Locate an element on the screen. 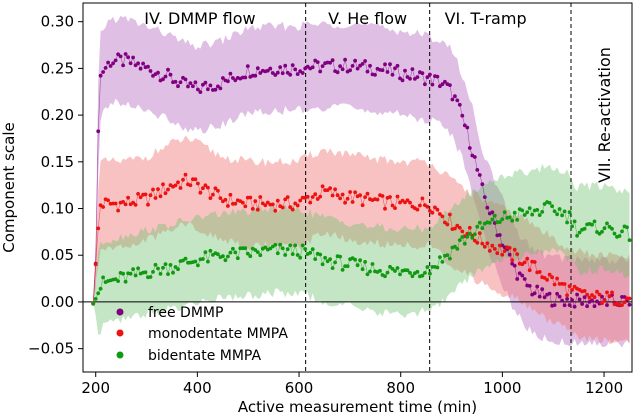 The image size is (634, 416). y-tick-label: 0.00 is located at coordinates (57, 302).